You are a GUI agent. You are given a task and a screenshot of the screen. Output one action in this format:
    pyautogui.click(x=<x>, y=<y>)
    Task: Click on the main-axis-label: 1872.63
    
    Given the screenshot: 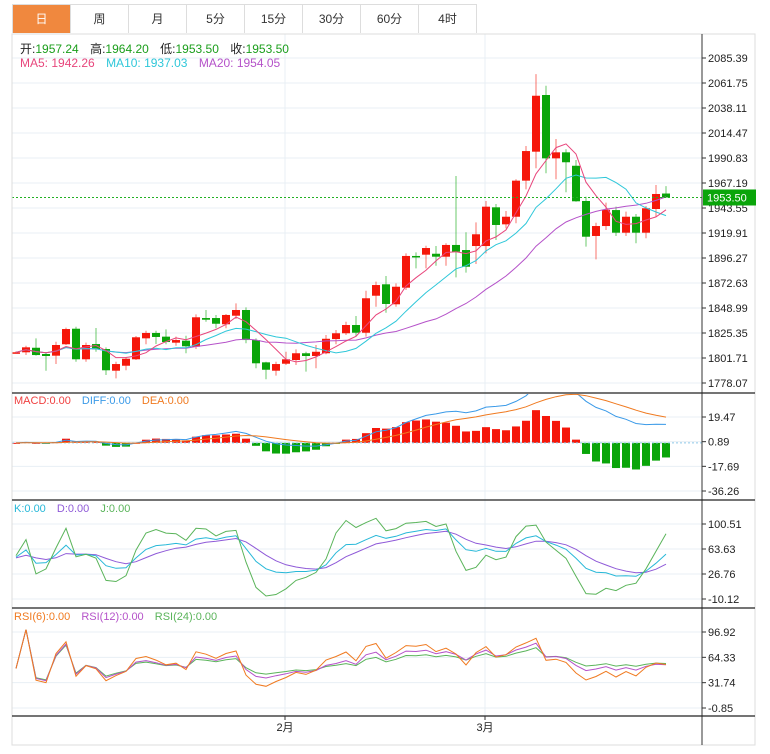 What is the action you would take?
    pyautogui.click(x=728, y=284)
    